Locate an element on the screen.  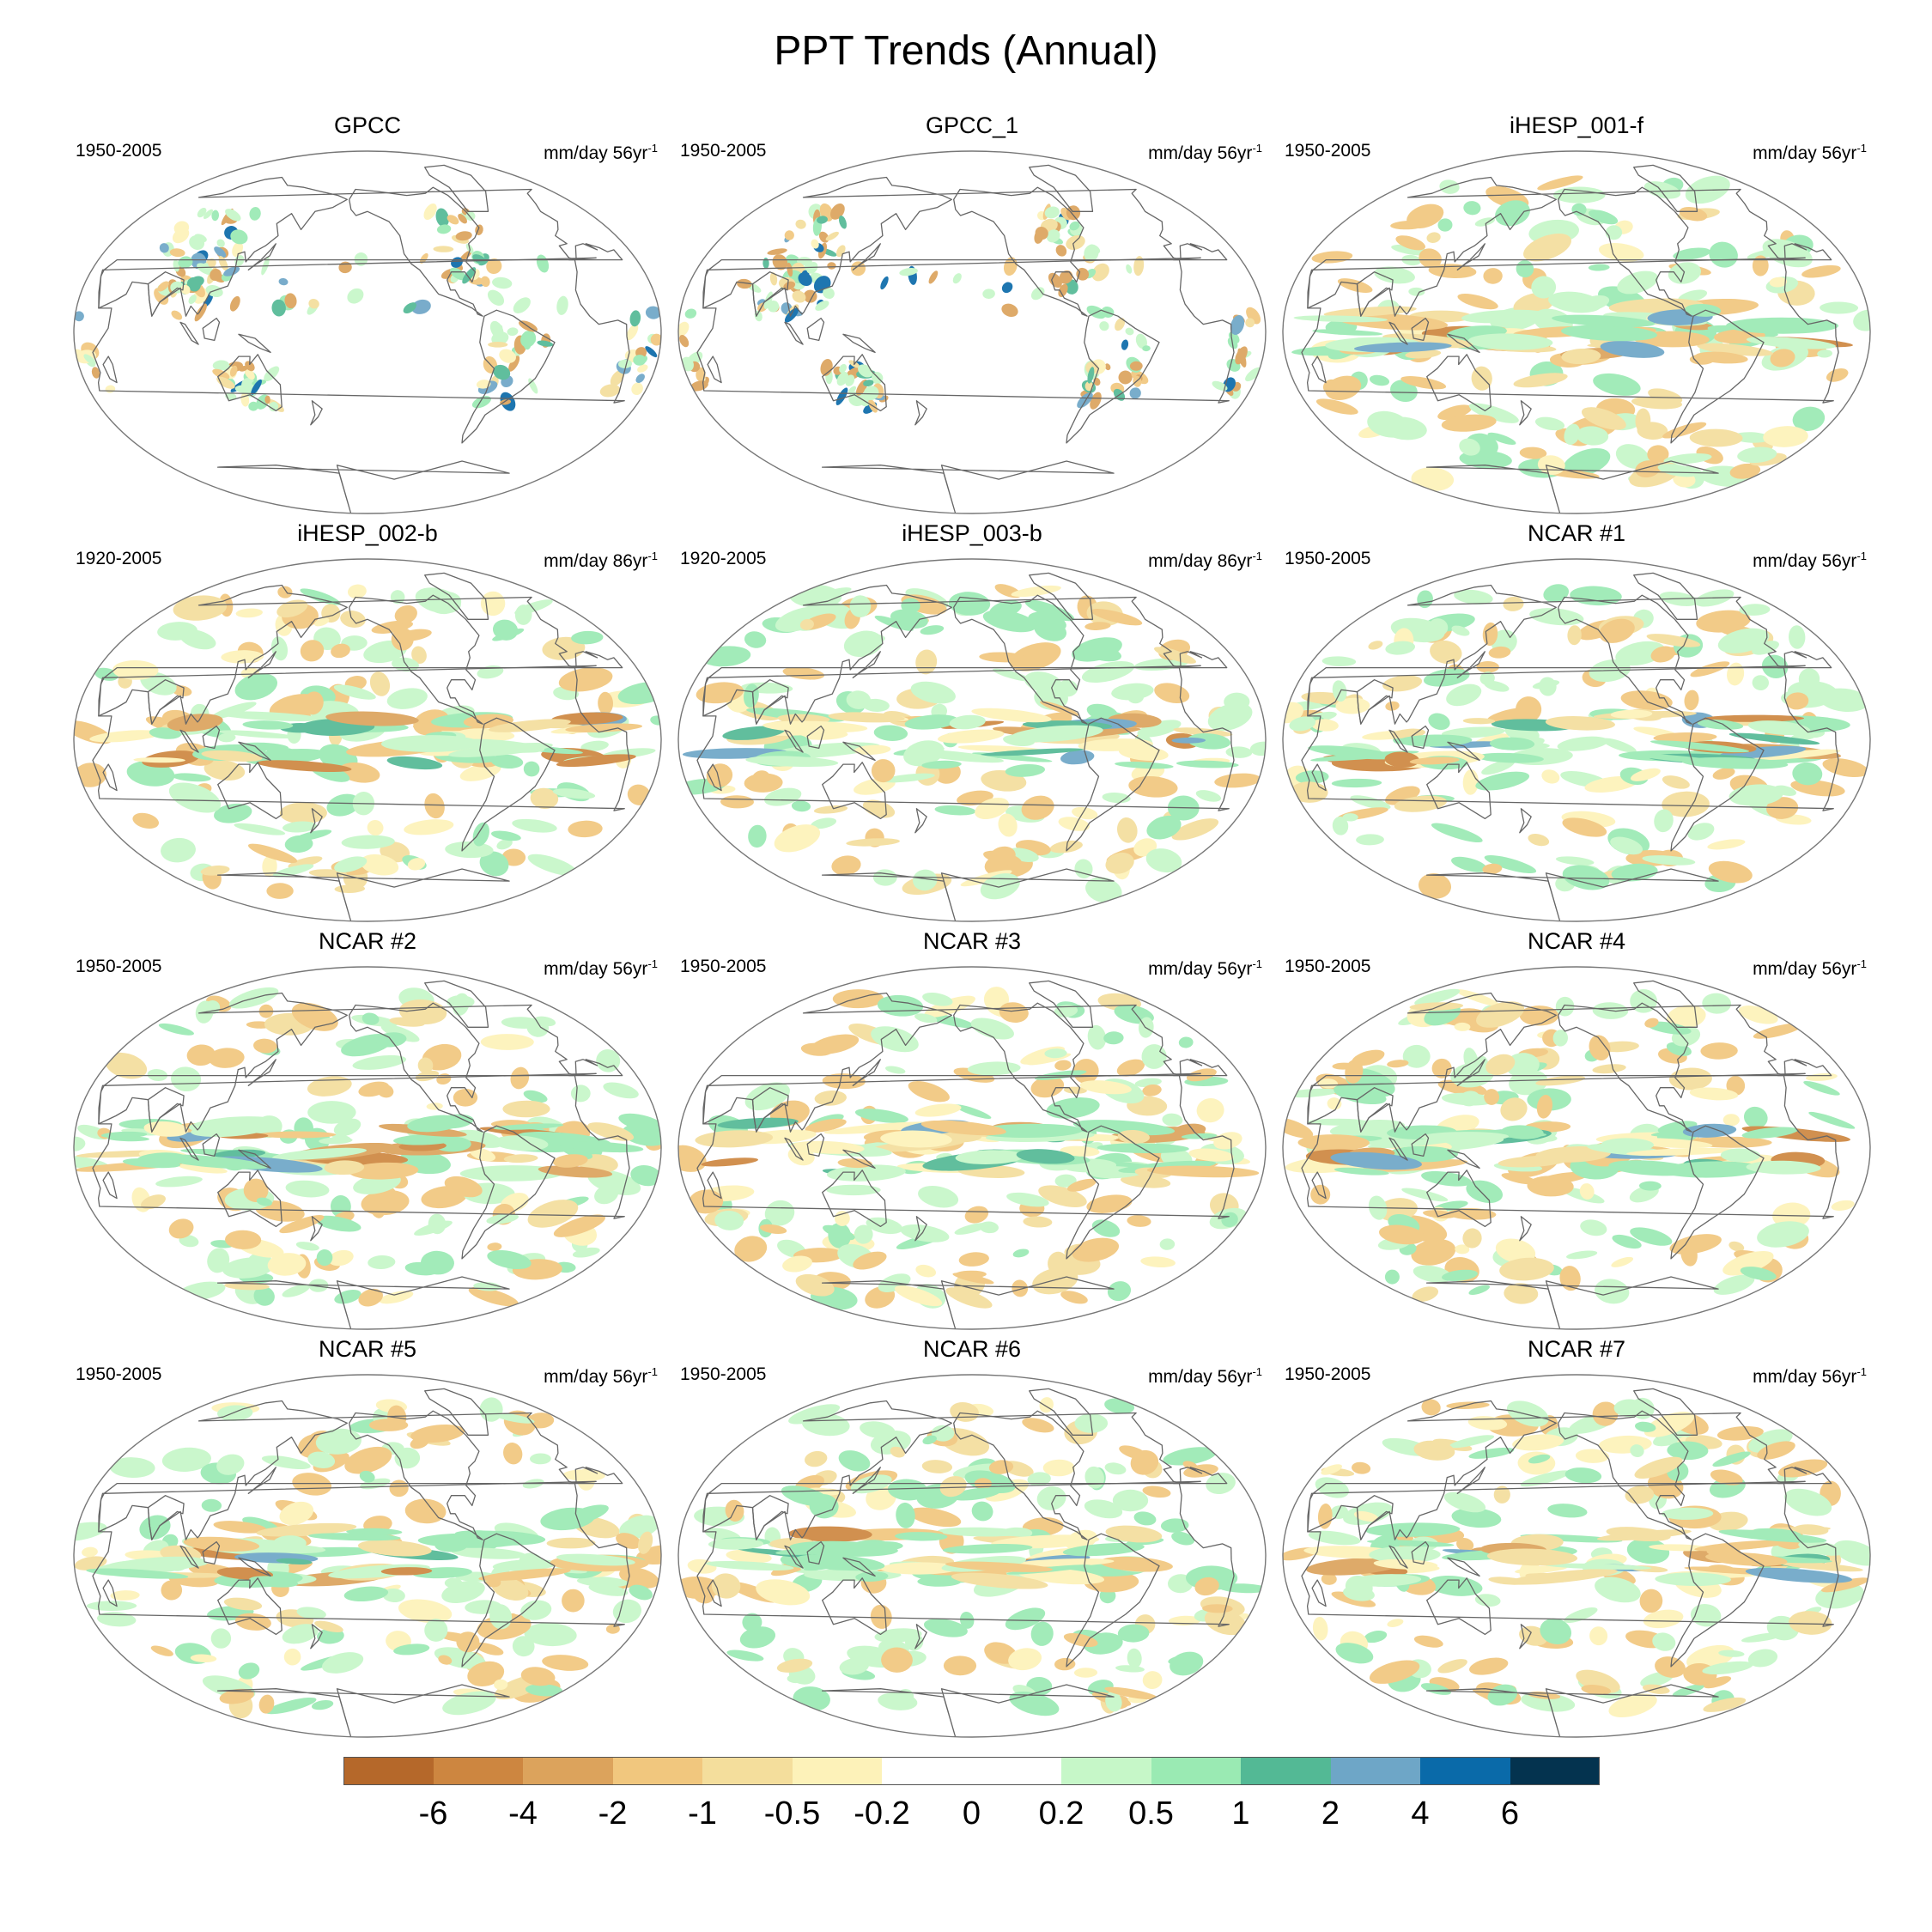
map-panel: NCAR #2 1950-2005 mm/day 56yr-1 is located at coordinates (367, 1129).